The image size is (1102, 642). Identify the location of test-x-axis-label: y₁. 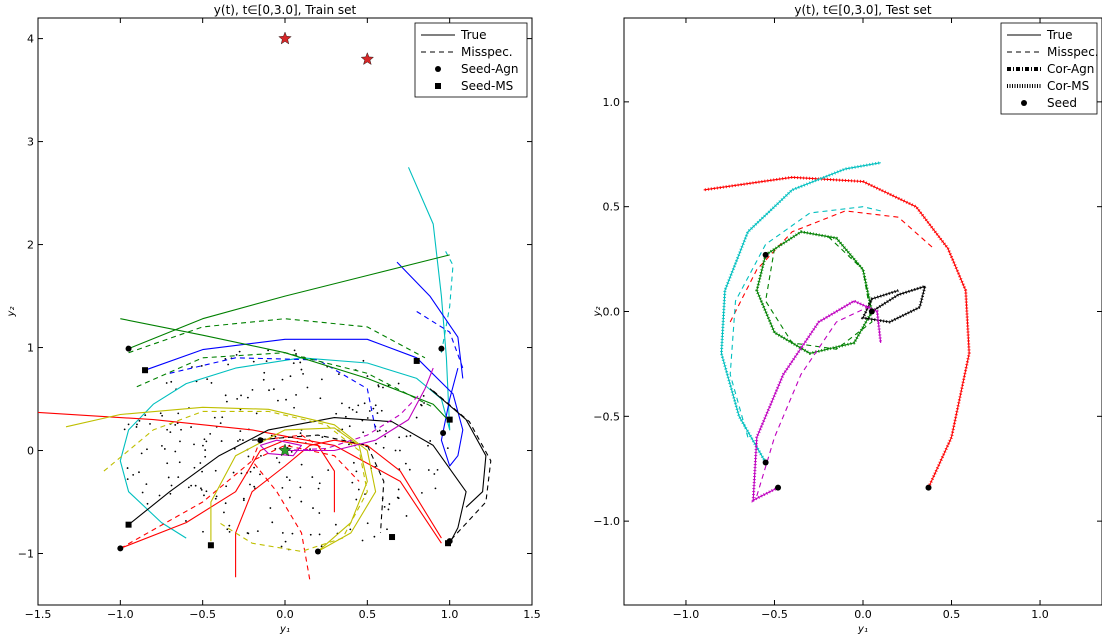
(862, 629).